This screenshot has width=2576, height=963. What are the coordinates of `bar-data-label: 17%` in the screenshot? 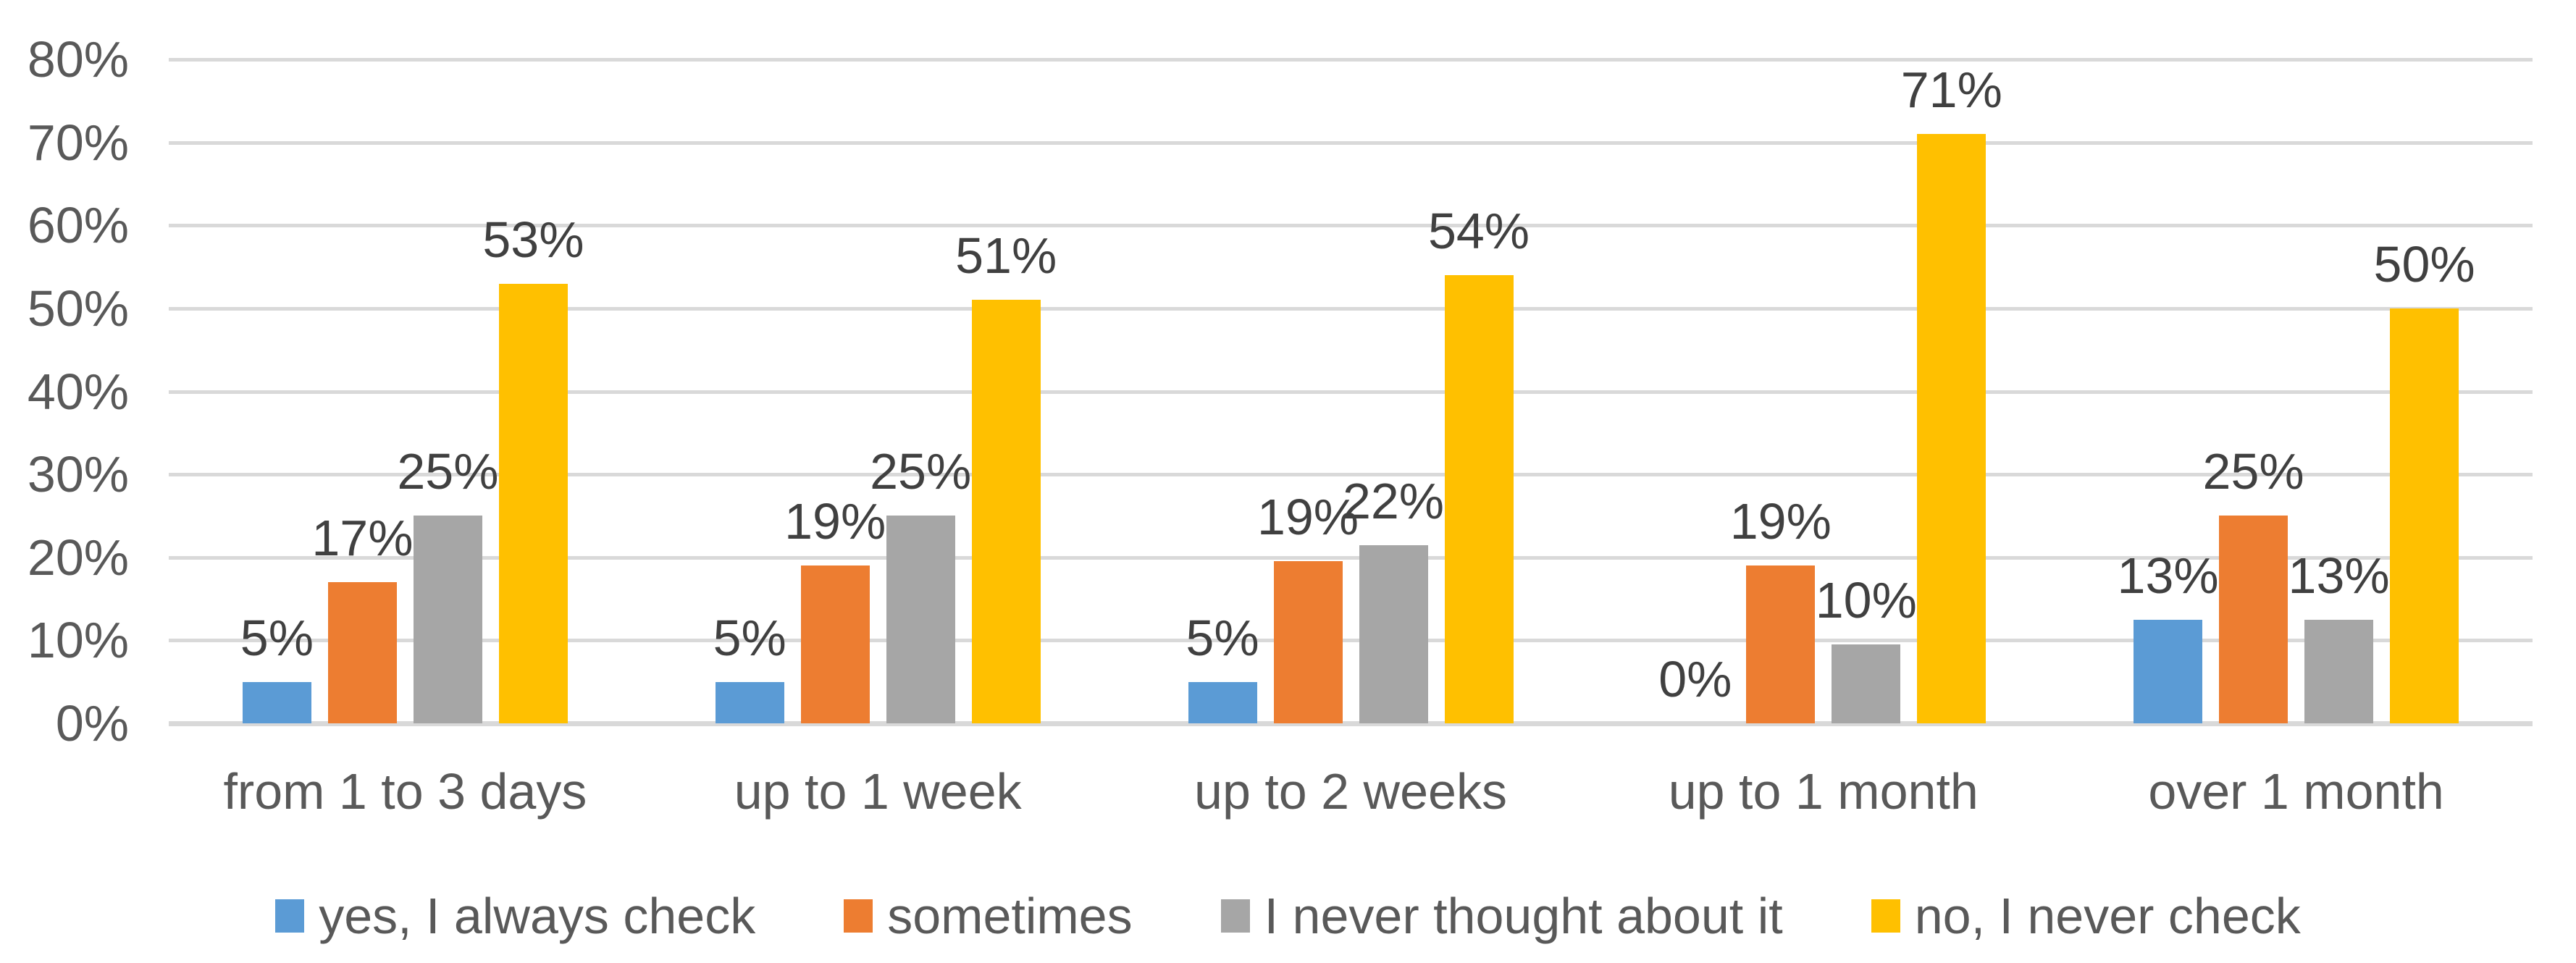 It's located at (362, 538).